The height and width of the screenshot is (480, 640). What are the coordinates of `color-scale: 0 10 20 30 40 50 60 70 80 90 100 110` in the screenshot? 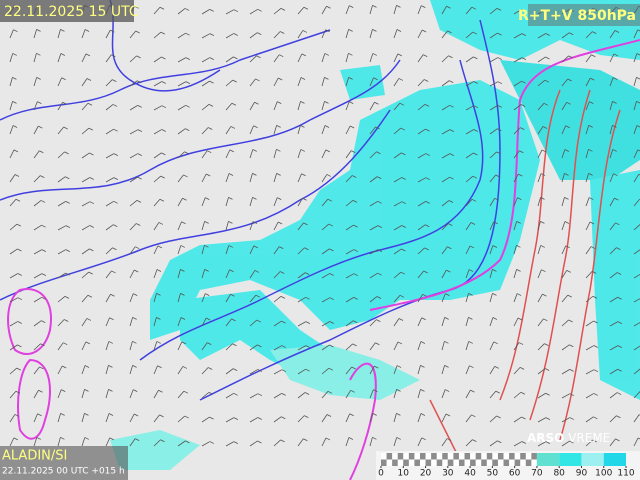 It's located at (508, 465).